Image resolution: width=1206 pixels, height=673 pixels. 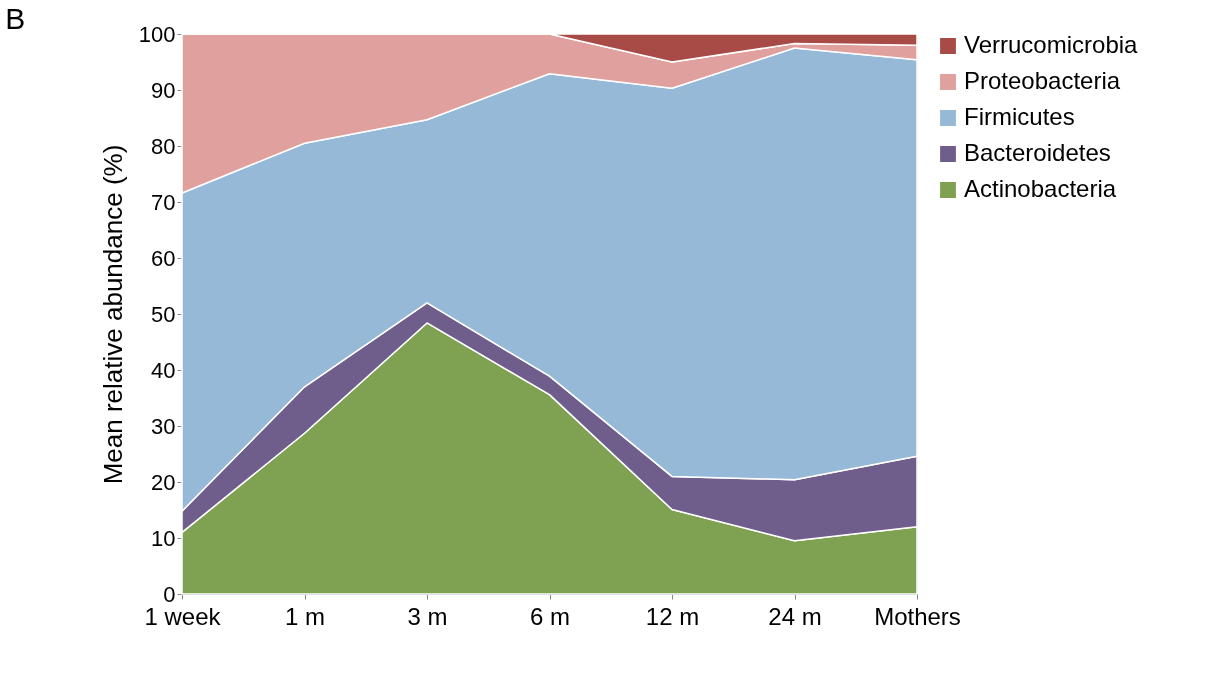 I want to click on y-tick-label: 50, so click(x=163, y=314).